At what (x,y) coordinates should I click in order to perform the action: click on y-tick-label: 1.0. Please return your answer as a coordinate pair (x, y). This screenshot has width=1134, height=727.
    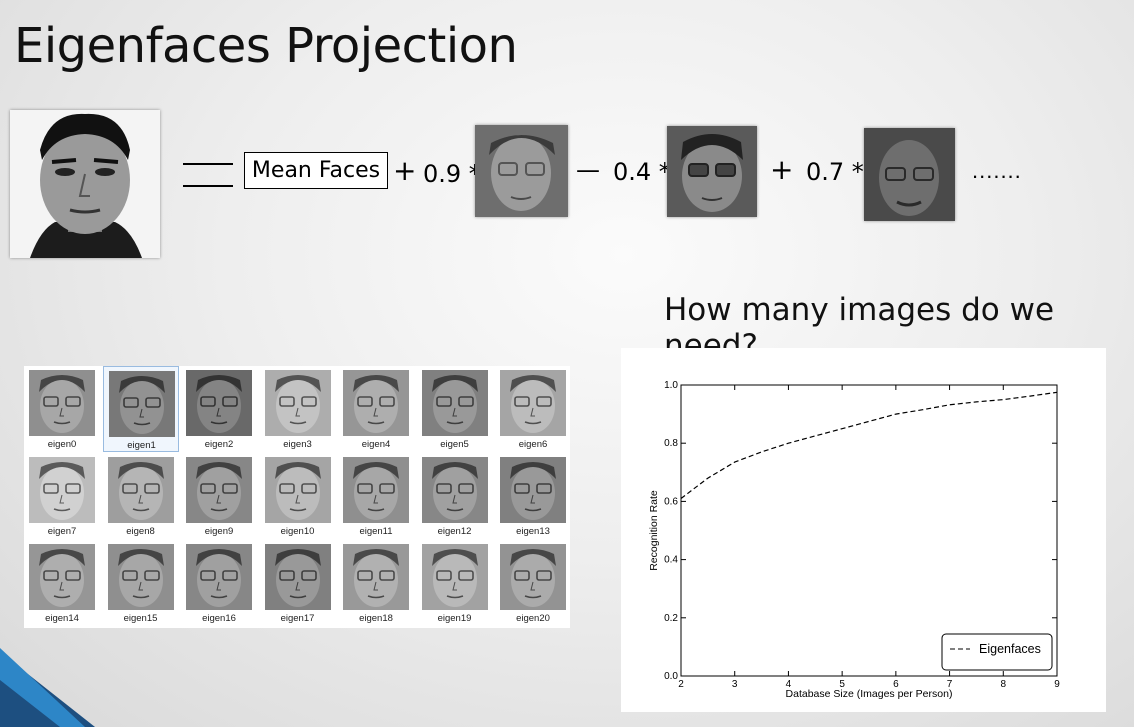
    Looking at the image, I should click on (671, 385).